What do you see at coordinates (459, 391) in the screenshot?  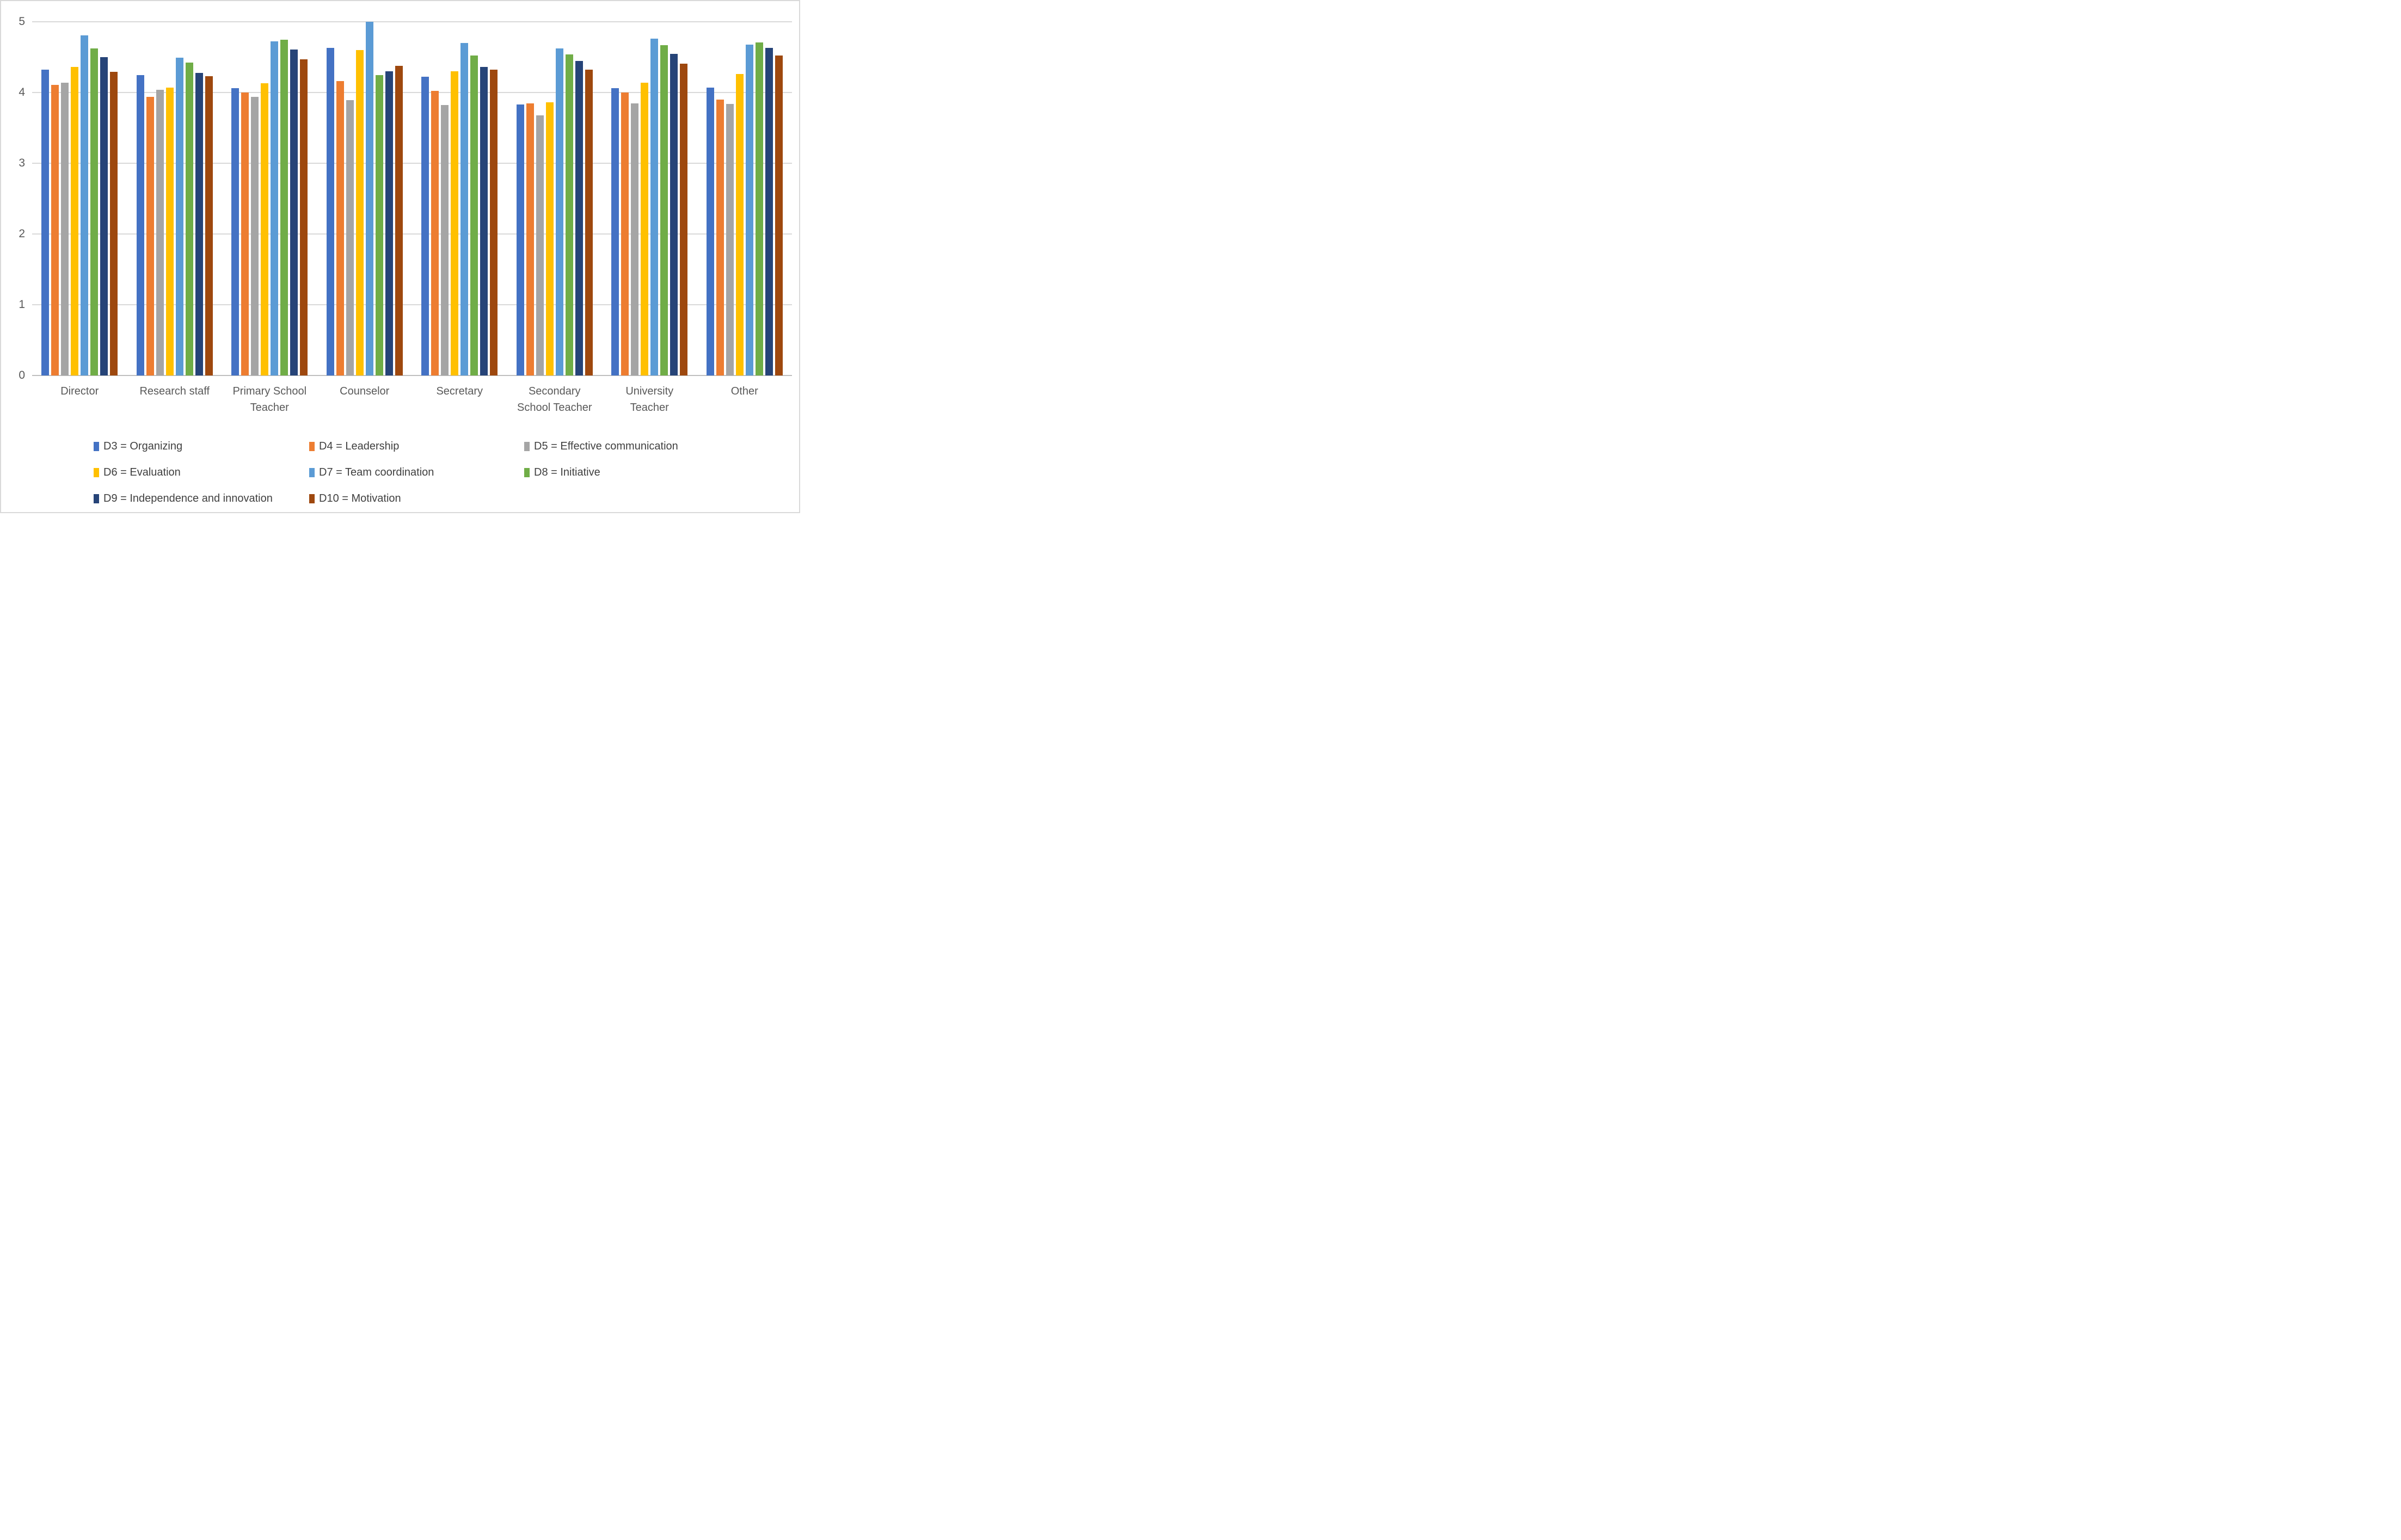 I see `category-label-text: Secretary` at bounding box center [459, 391].